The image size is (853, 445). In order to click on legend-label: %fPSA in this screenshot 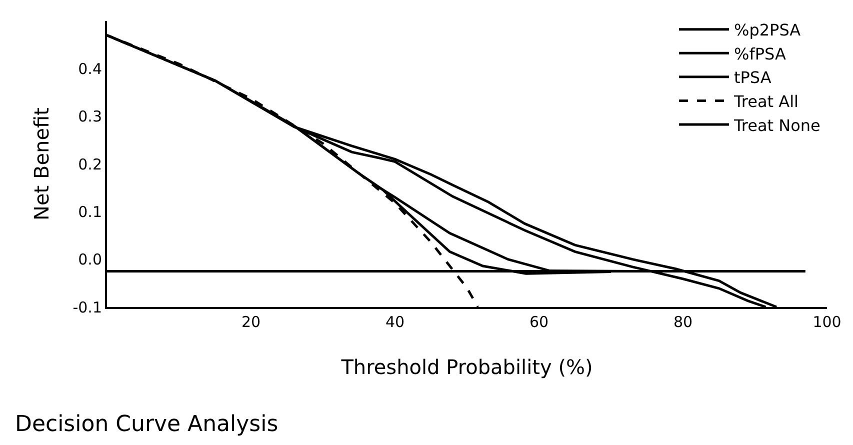, I will do `click(760, 54)`.